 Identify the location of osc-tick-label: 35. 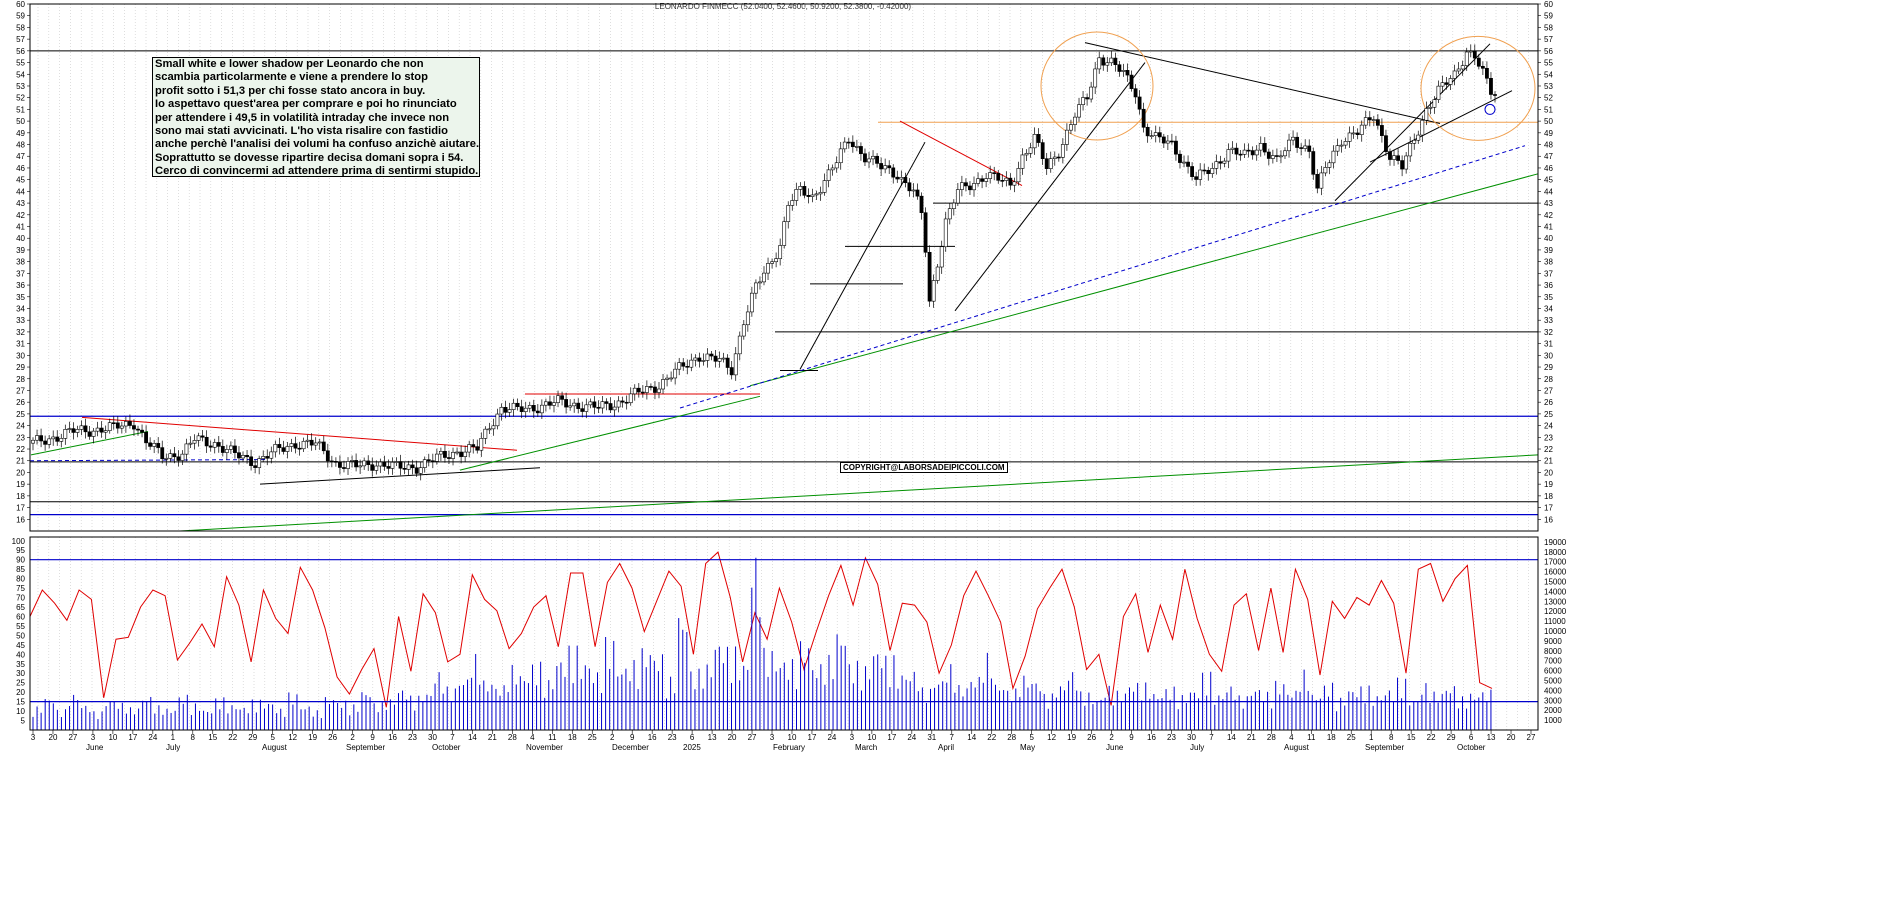
(20, 664).